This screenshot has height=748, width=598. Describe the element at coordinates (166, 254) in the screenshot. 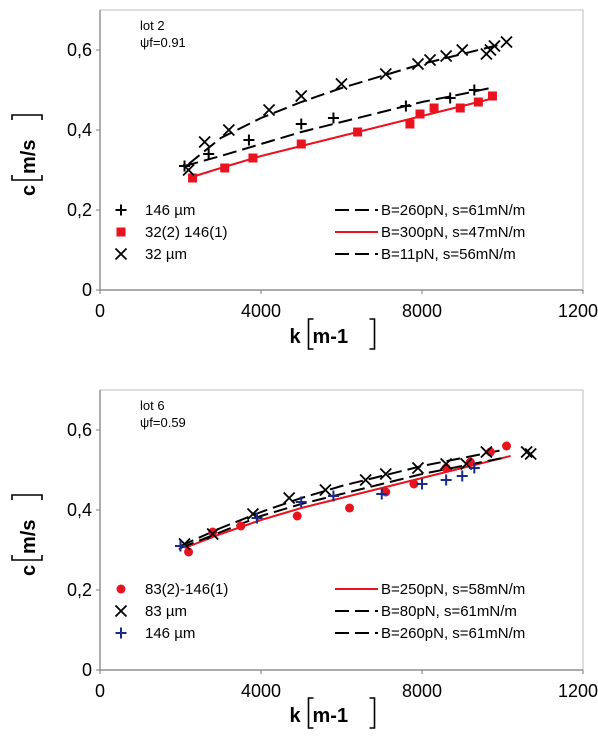

I see `legend-series-label: 32 µm` at that location.